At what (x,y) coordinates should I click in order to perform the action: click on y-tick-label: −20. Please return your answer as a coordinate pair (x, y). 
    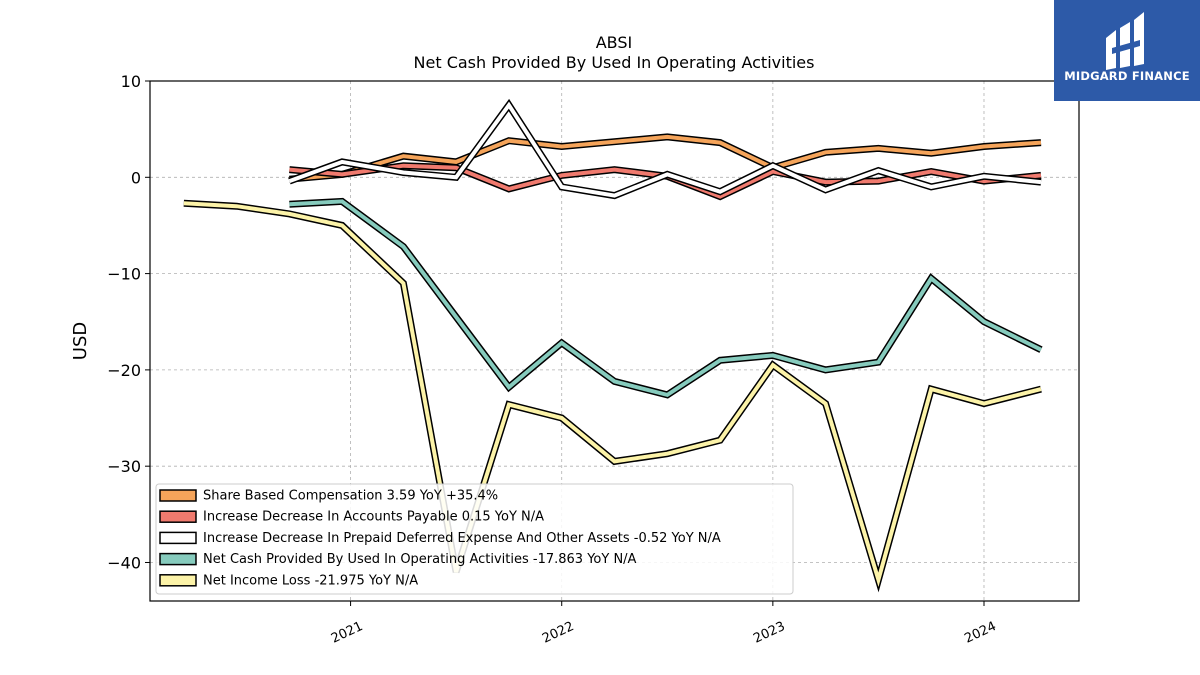
    Looking at the image, I should click on (124, 370).